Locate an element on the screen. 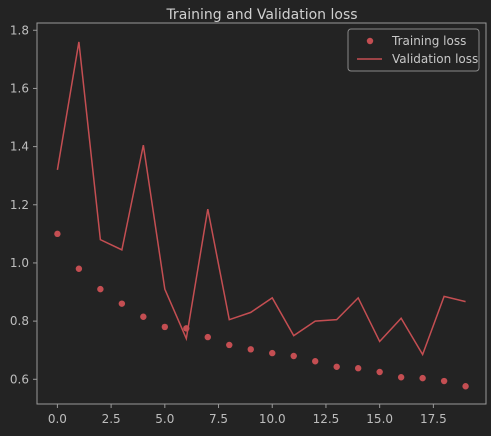 The height and width of the screenshot is (436, 491). x-tick-label: 17.5 is located at coordinates (433, 419).